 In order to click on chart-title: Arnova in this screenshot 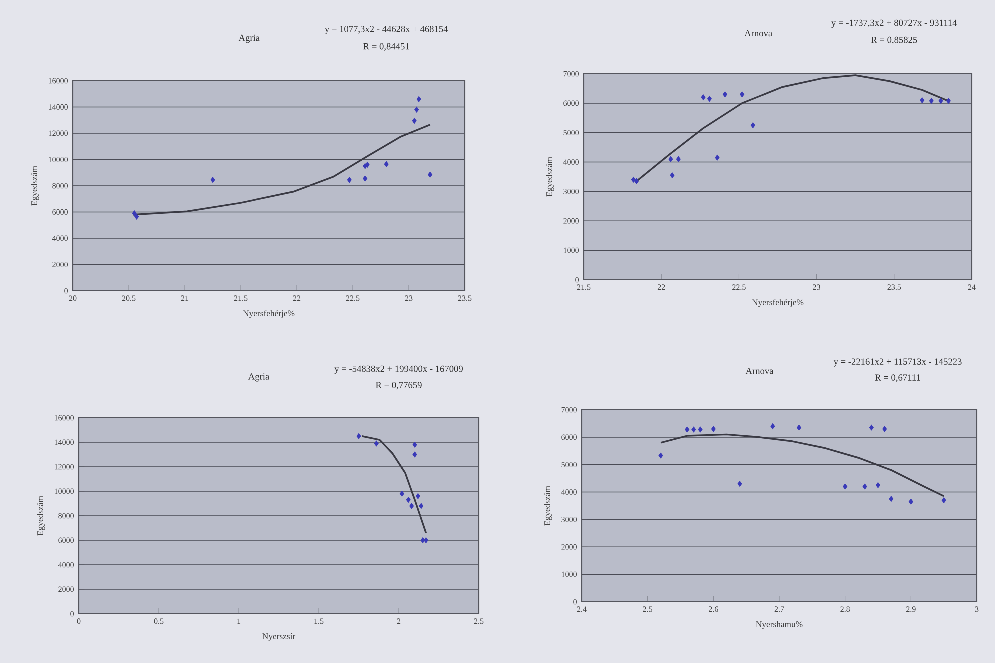, I will do `click(758, 33)`.